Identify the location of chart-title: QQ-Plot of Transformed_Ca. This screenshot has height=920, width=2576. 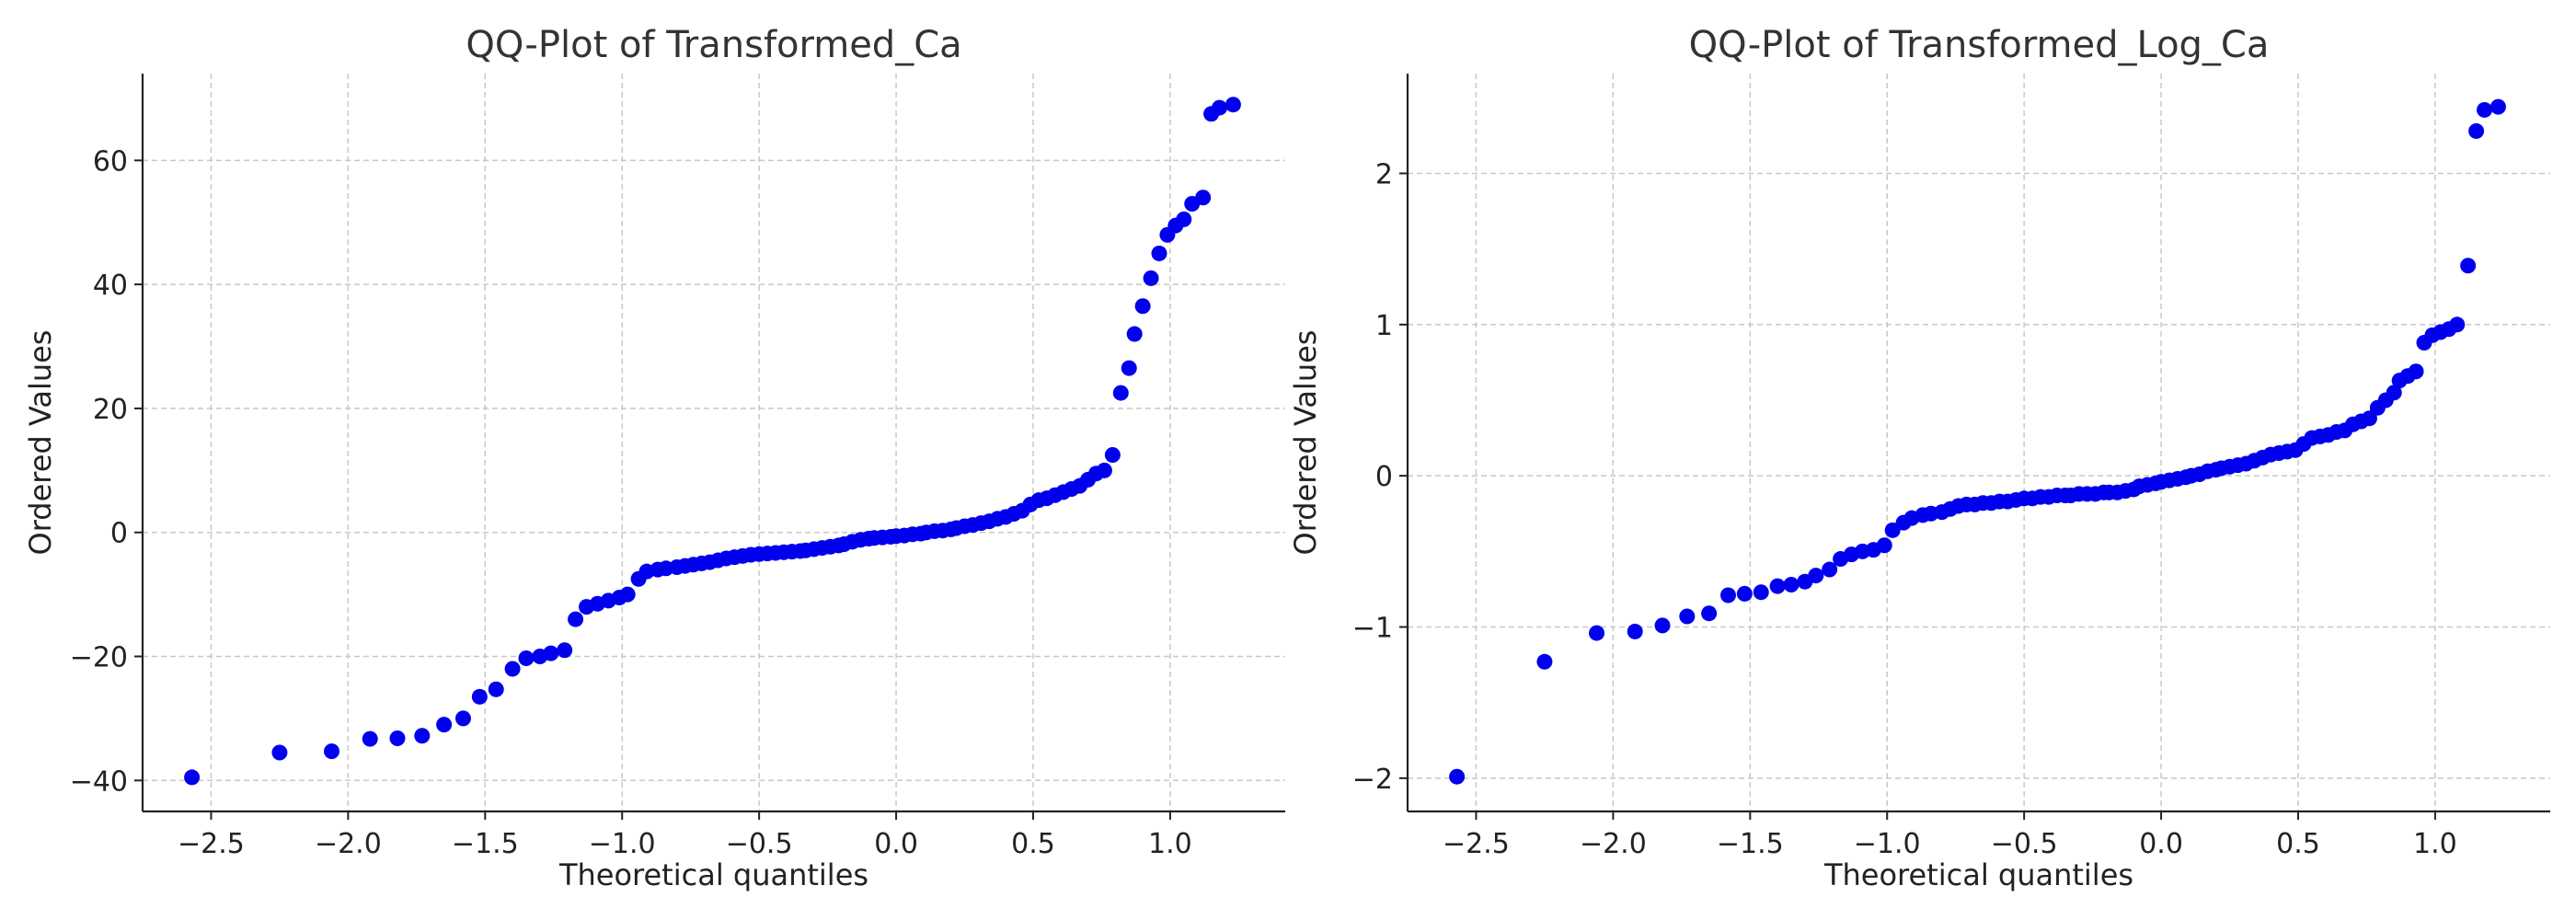
(713, 45).